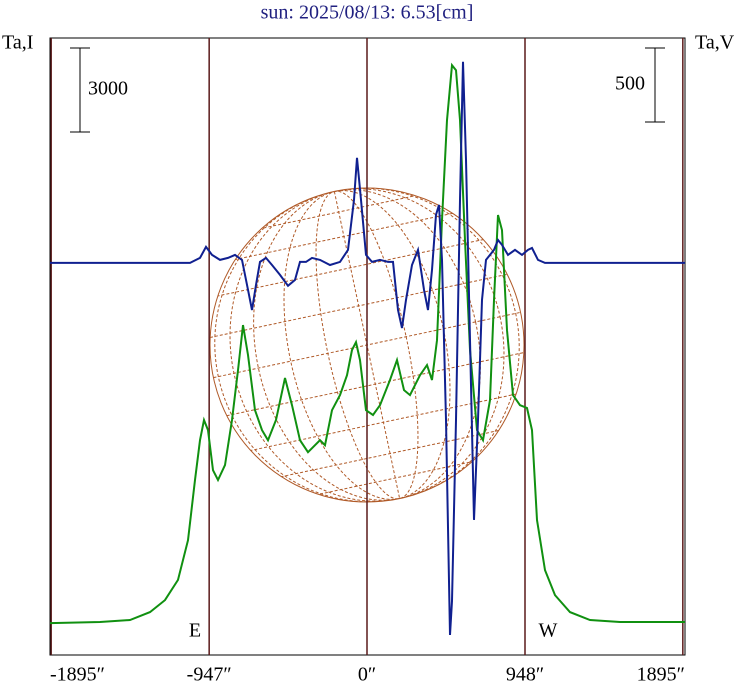 This screenshot has height=689, width=739. What do you see at coordinates (209, 675) in the screenshot?
I see `x-tick-label: -947″` at bounding box center [209, 675].